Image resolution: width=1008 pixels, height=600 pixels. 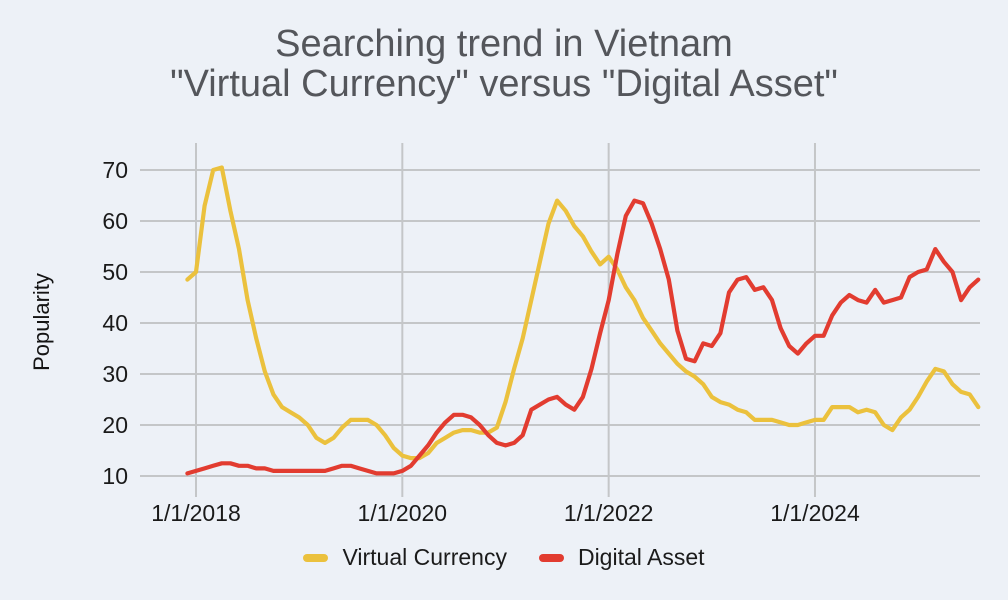 What do you see at coordinates (115, 170) in the screenshot?
I see `y-tick-label-70: 70` at bounding box center [115, 170].